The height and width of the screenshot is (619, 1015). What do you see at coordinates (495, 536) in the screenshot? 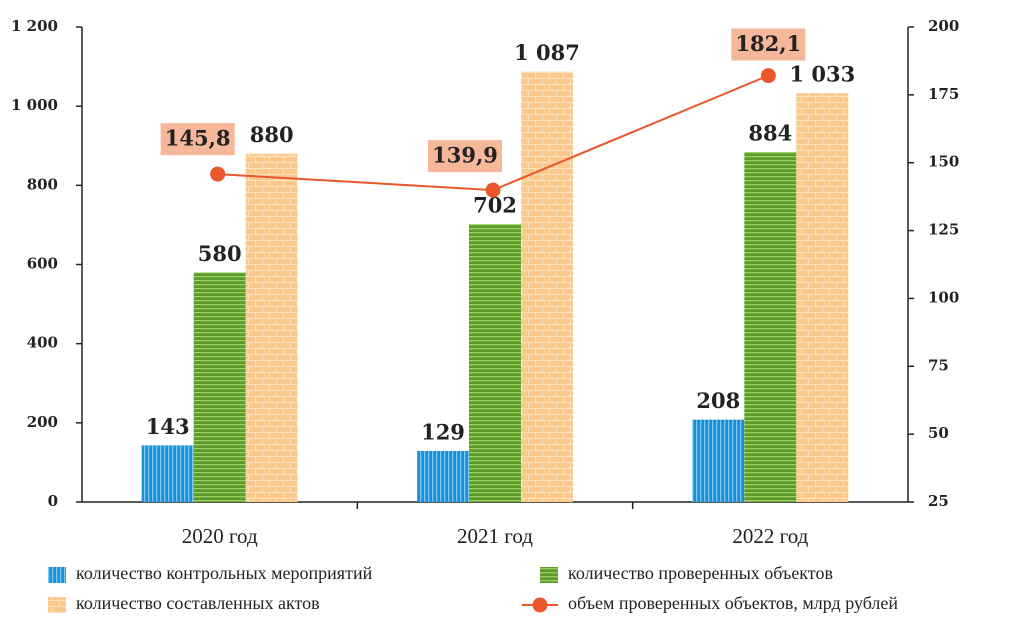
I see `x-tick-label: 2021 год` at bounding box center [495, 536].